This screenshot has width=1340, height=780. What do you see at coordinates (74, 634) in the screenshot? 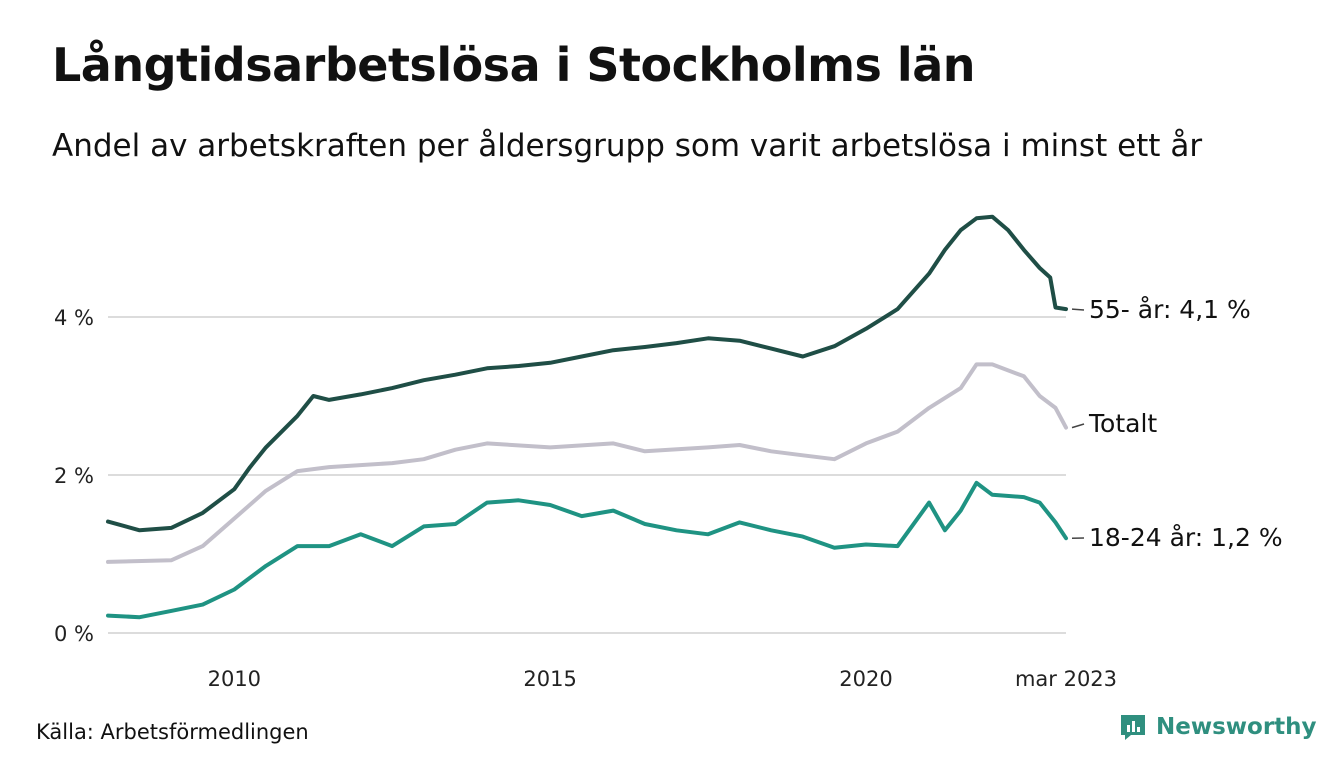
I see `y-tick-label: 0 %` at bounding box center [74, 634].